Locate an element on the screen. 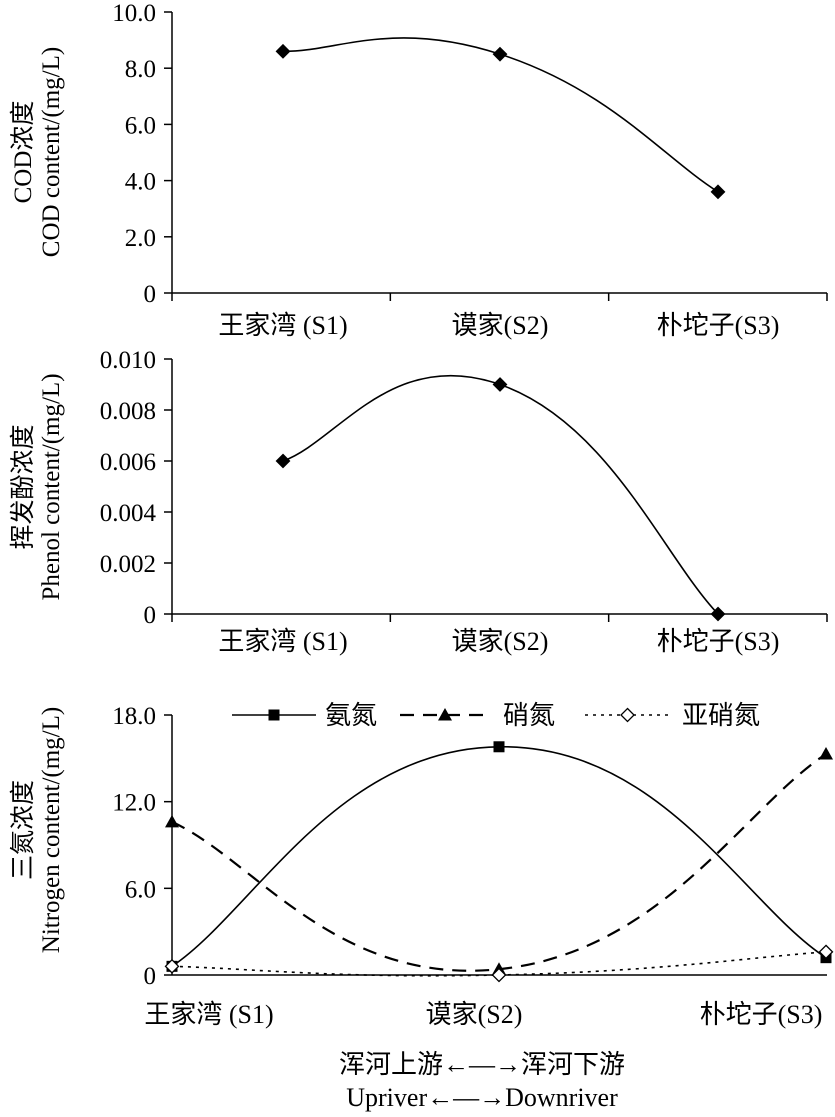 Image resolution: width=835 pixels, height=1117 pixels. nitrogen-ylabel-zh: 三氮浓度 is located at coordinates (23, 830).